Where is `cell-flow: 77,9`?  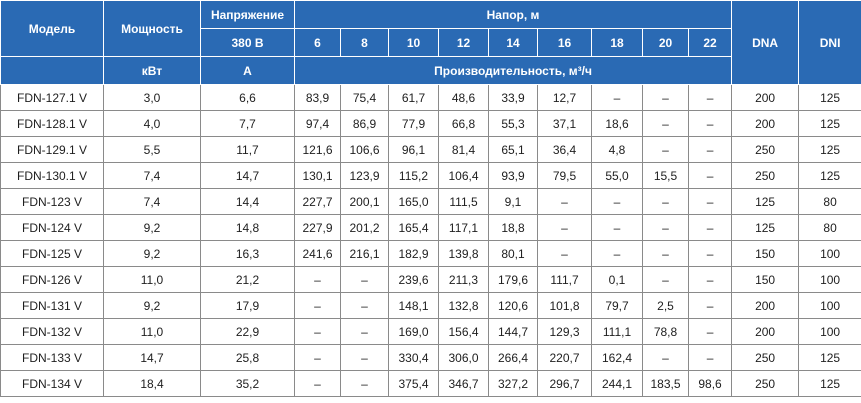
cell-flow: 77,9 is located at coordinates (413, 123).